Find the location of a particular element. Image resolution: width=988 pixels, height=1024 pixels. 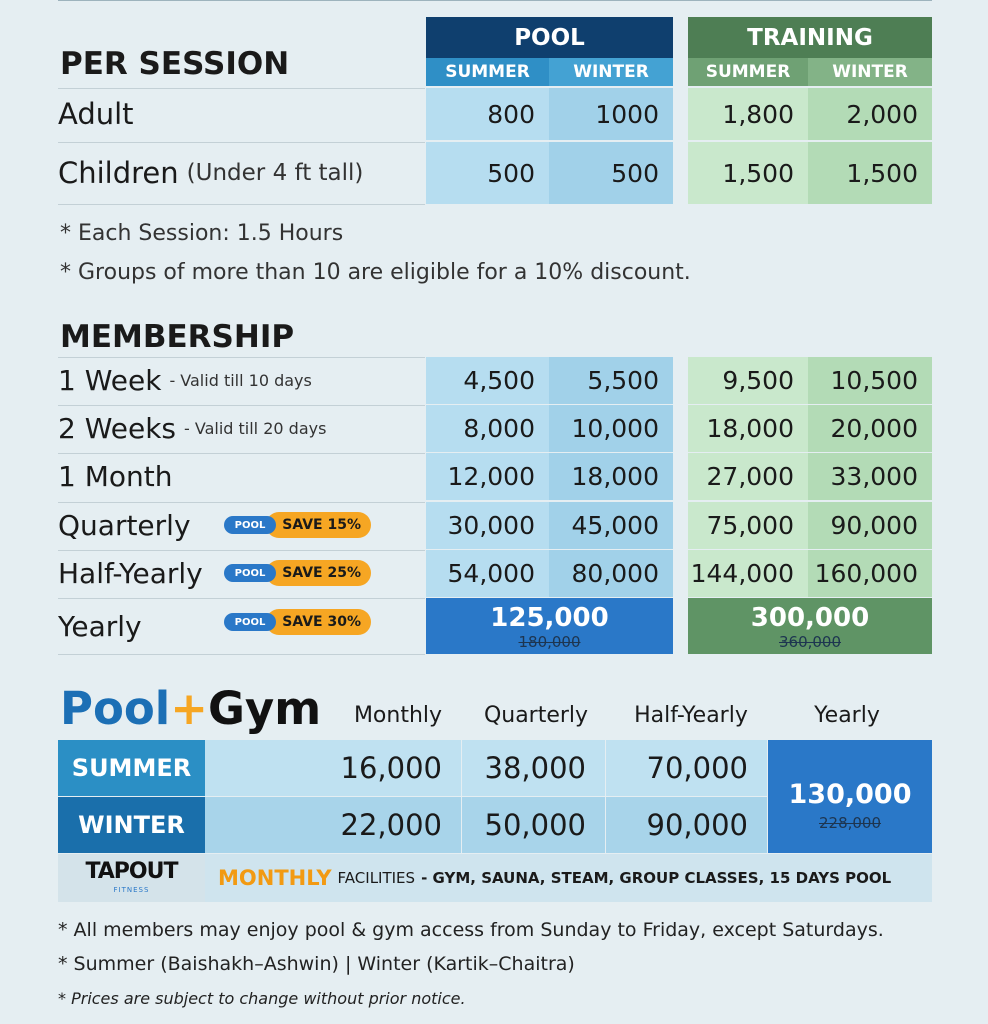

yearly-cell is located at coordinates (810, 626).